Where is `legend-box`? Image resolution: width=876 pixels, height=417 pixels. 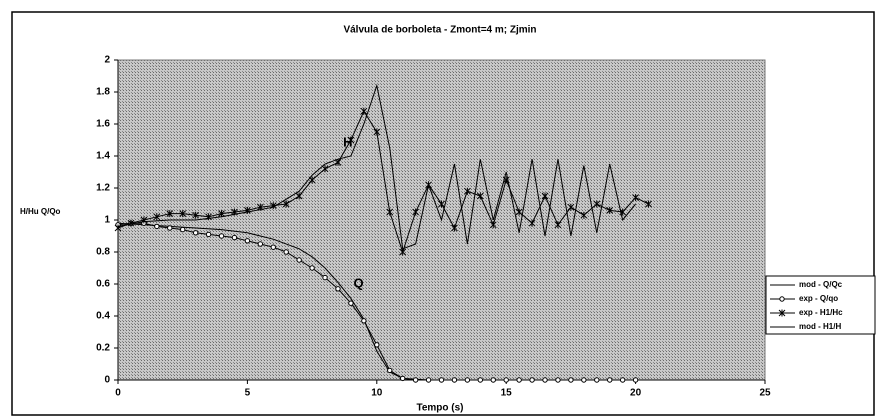
legend-box is located at coordinates (820, 305).